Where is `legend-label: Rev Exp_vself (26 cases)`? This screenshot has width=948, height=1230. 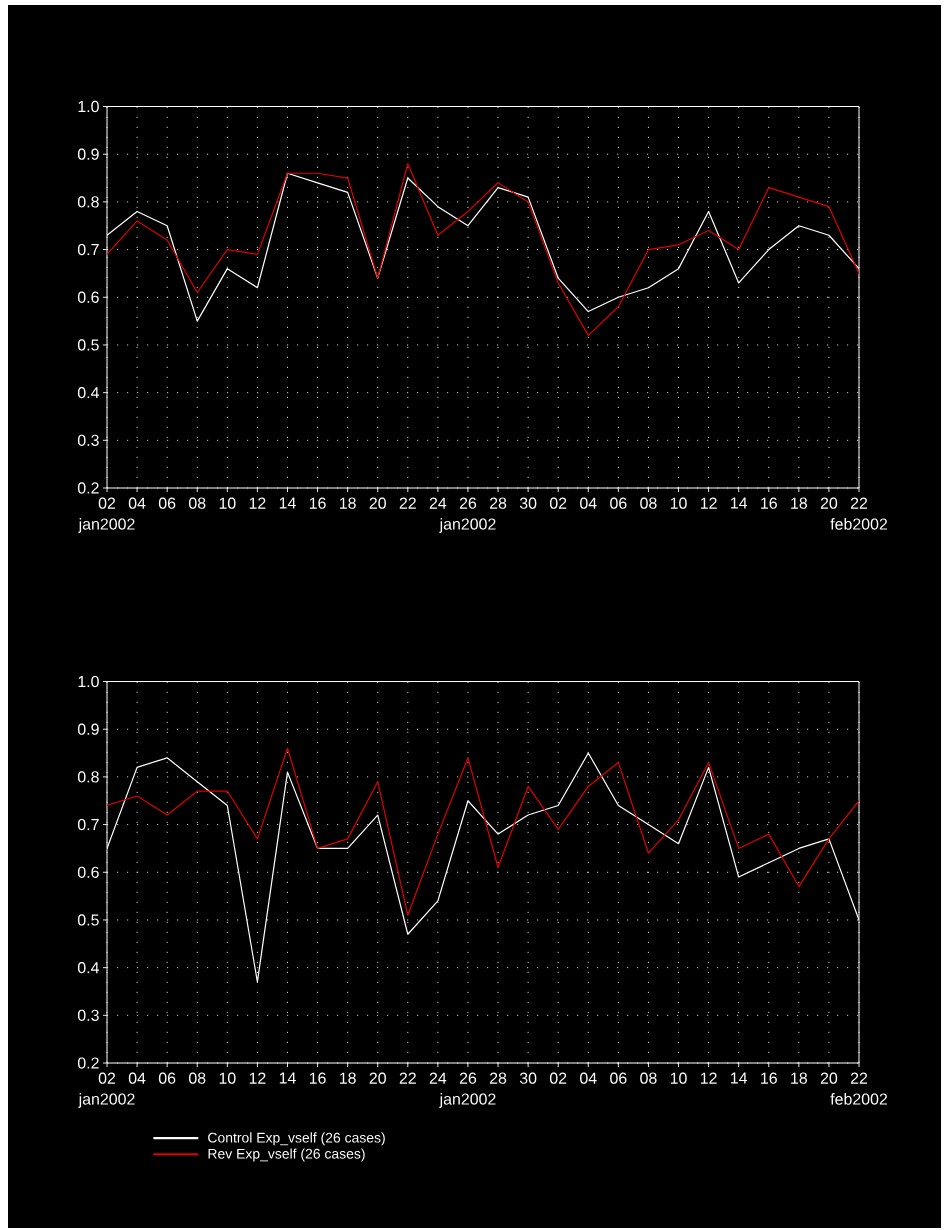
legend-label: Rev Exp_vself (26 cases) is located at coordinates (286, 1155).